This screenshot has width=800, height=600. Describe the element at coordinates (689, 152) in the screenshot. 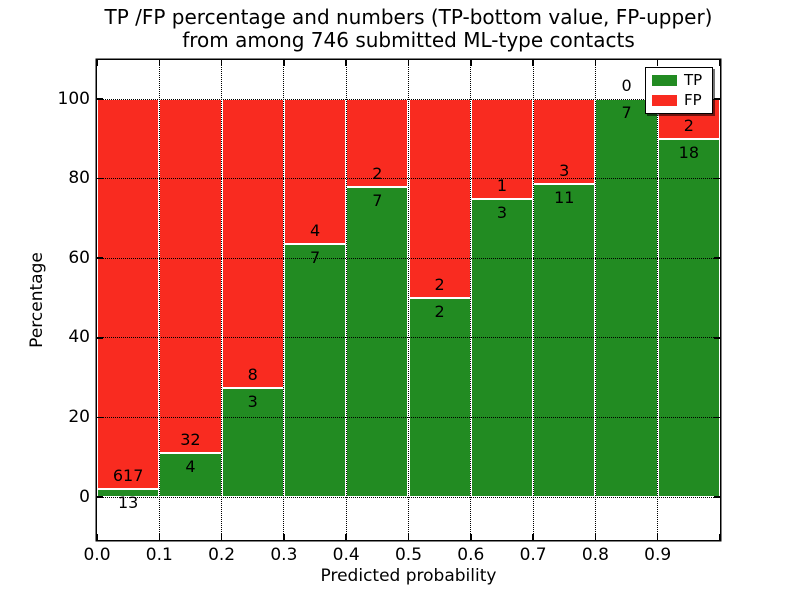

I see `tp-count-annotation: 18` at that location.